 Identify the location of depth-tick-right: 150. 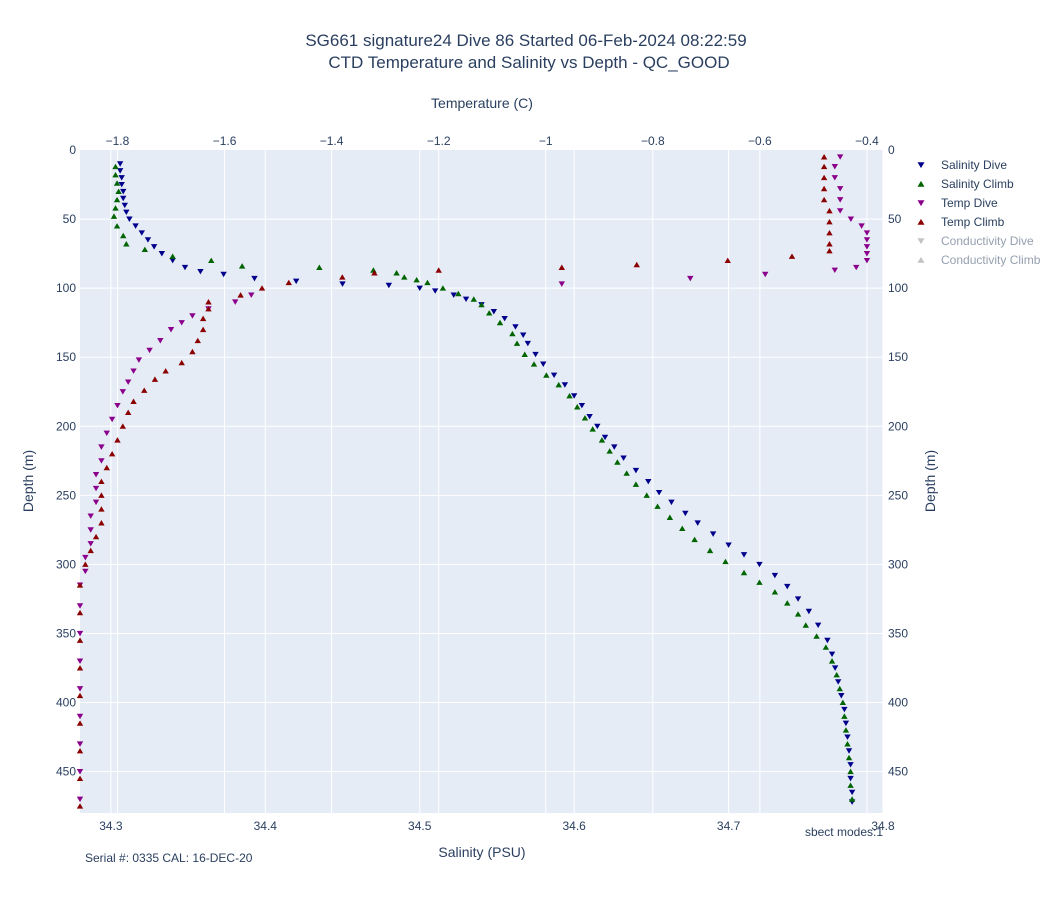
(898, 357).